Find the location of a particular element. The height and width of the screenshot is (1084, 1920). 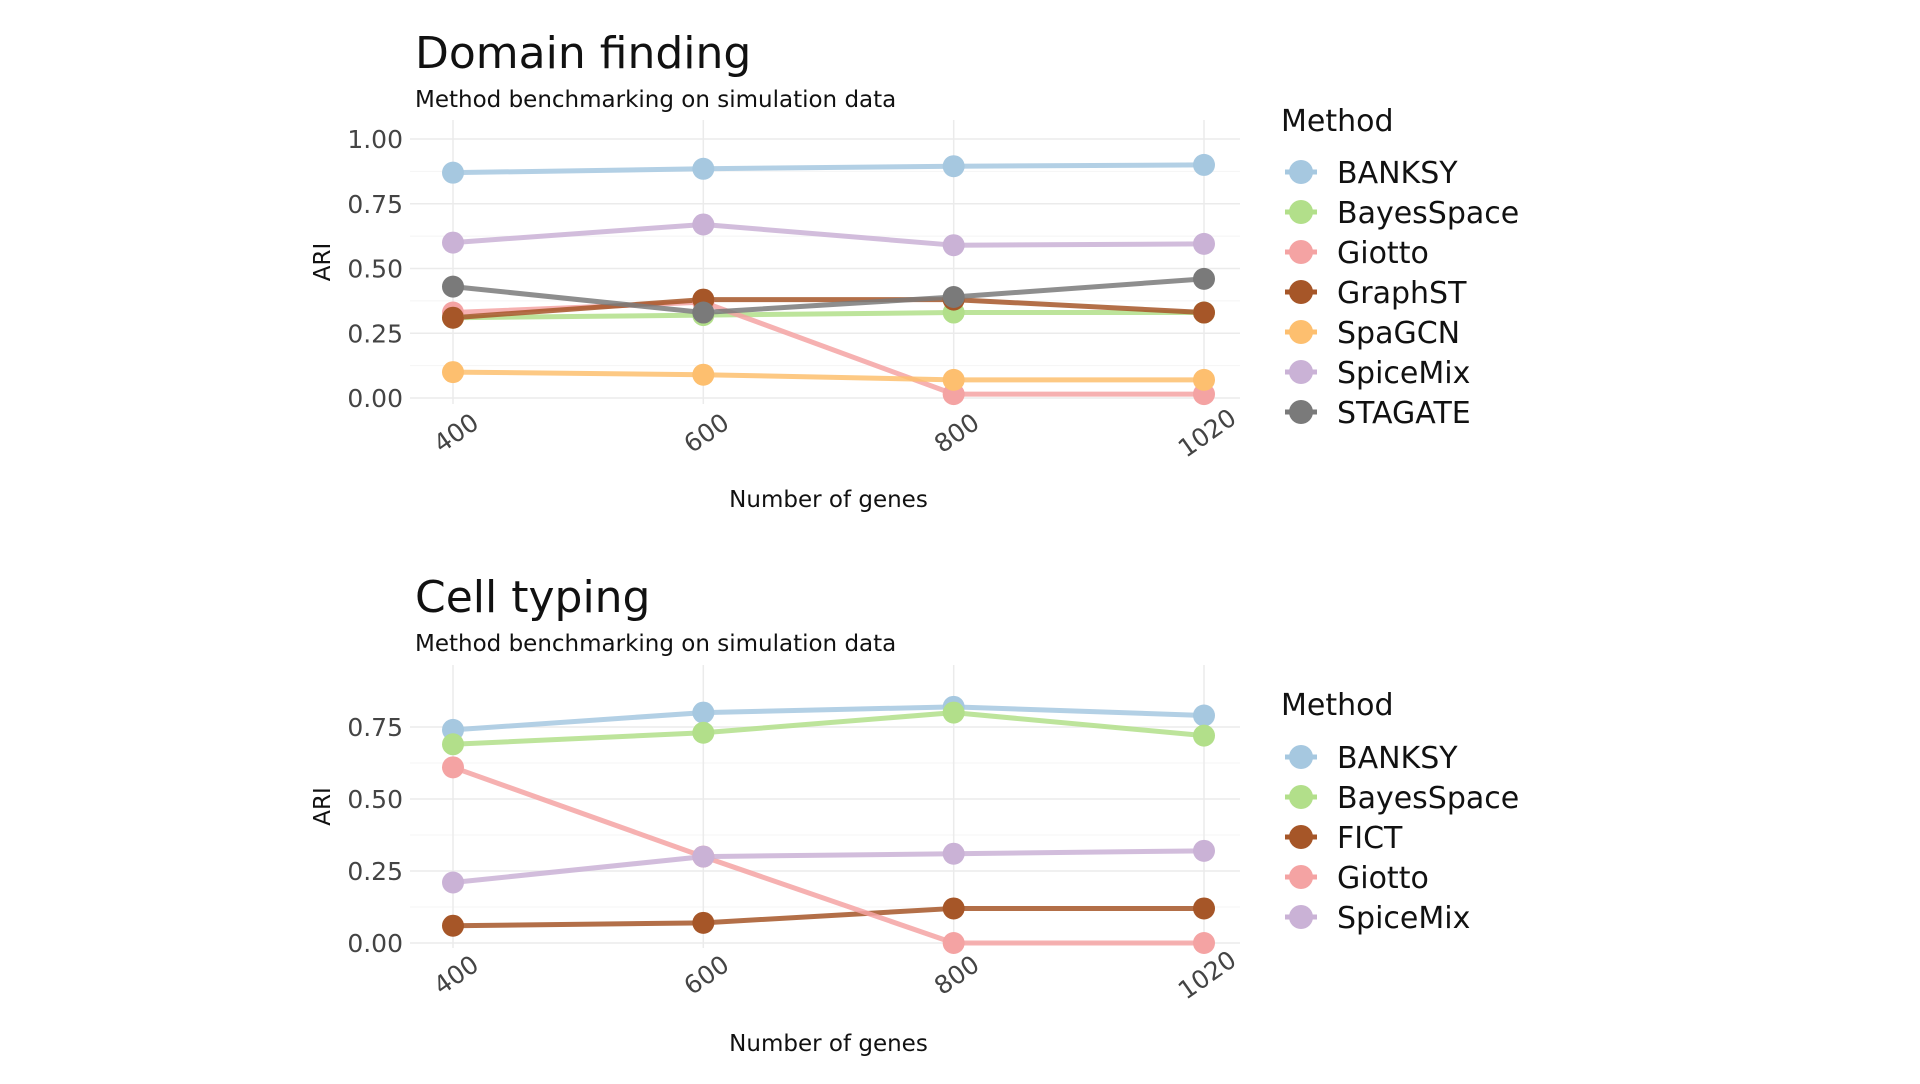

series-line-giotto is located at coordinates (828, 855).